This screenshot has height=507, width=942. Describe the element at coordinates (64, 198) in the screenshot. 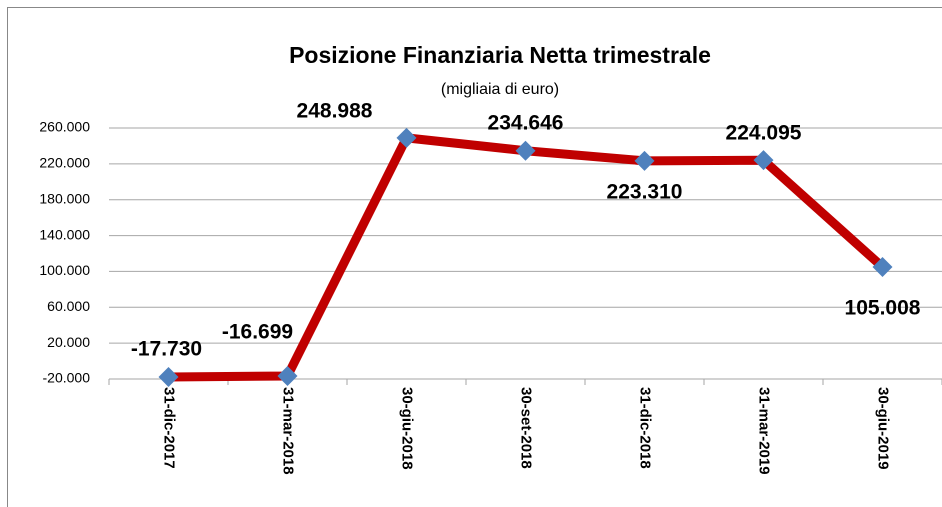

I see `y-tick-label: 180.000` at that location.